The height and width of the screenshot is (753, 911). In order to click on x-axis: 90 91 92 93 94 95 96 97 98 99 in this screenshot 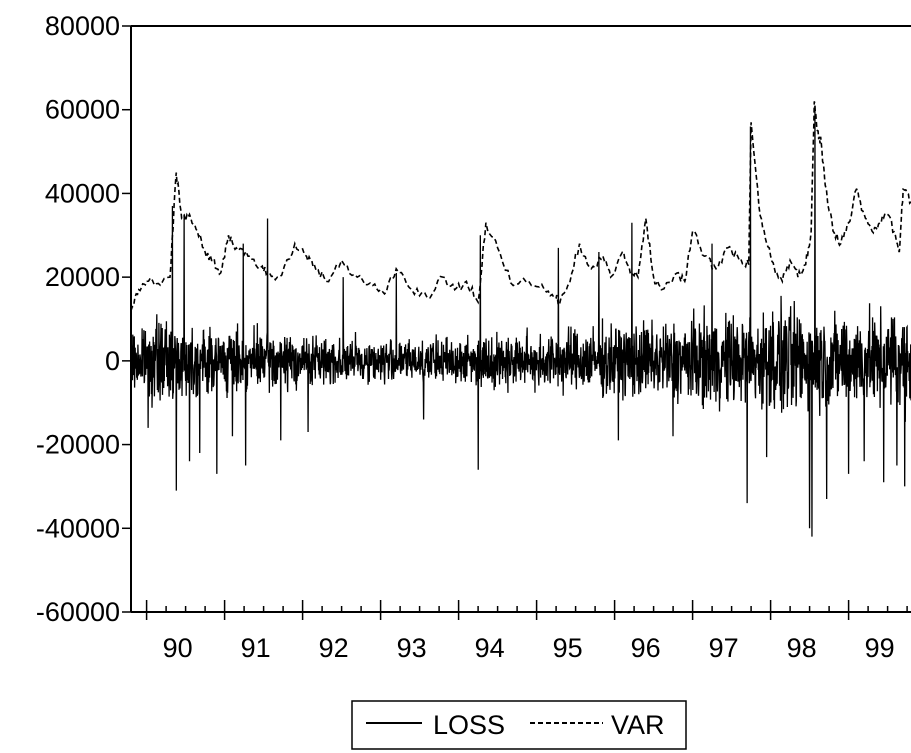, I will do `click(521, 631)`.